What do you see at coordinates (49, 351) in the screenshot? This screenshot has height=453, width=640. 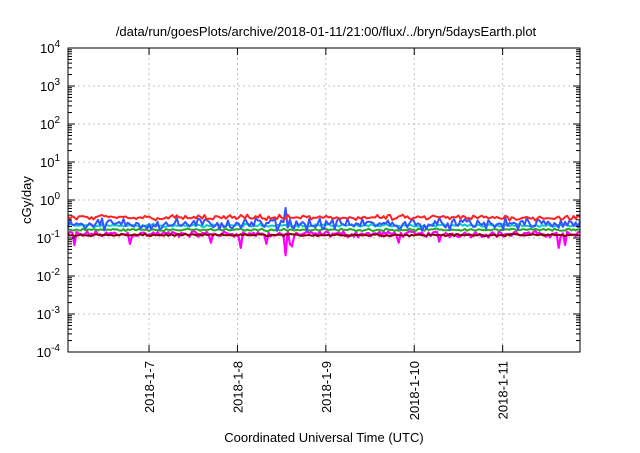 I see `y-tick-label: 10⁻⁴` at bounding box center [49, 351].